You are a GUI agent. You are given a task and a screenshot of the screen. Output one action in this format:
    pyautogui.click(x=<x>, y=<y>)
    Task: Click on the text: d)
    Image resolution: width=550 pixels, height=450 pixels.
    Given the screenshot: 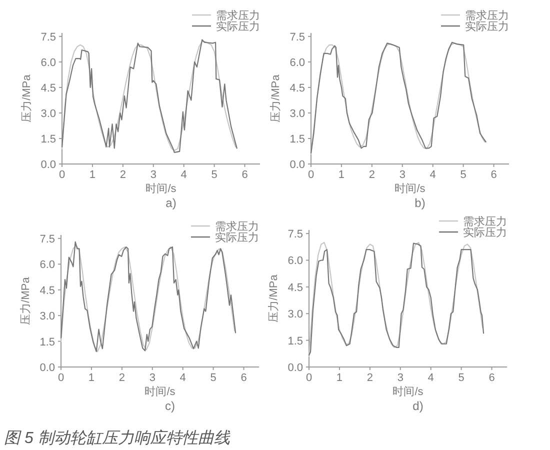 What is the action you would take?
    pyautogui.click(x=418, y=406)
    